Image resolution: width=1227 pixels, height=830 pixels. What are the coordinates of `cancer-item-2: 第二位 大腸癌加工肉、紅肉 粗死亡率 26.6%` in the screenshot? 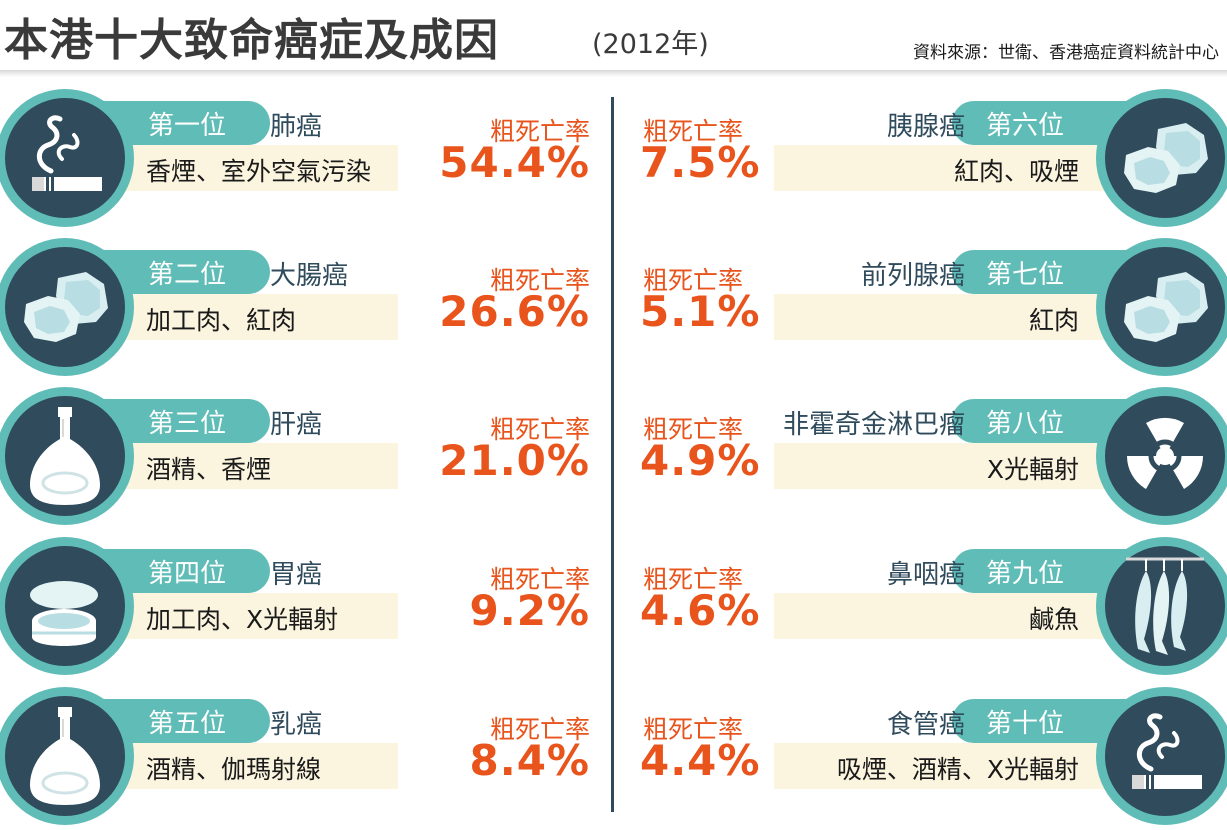 It's located at (306, 306).